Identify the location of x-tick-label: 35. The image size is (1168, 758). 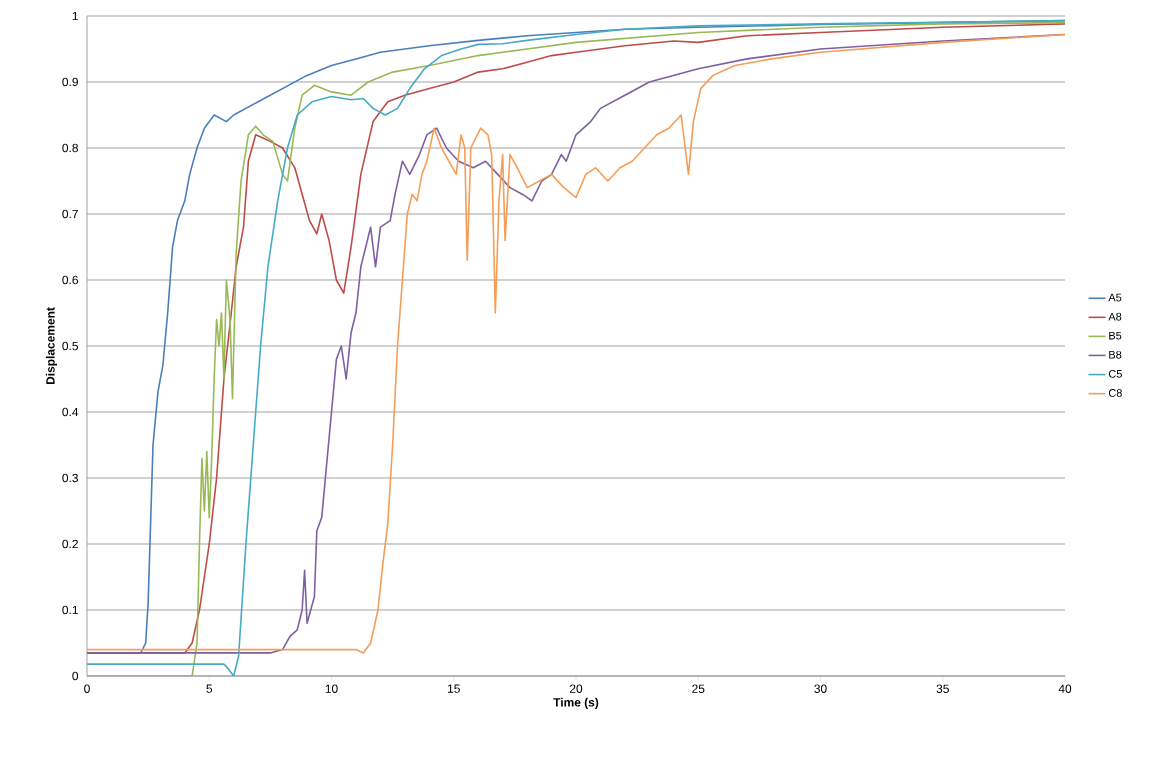
(942, 688).